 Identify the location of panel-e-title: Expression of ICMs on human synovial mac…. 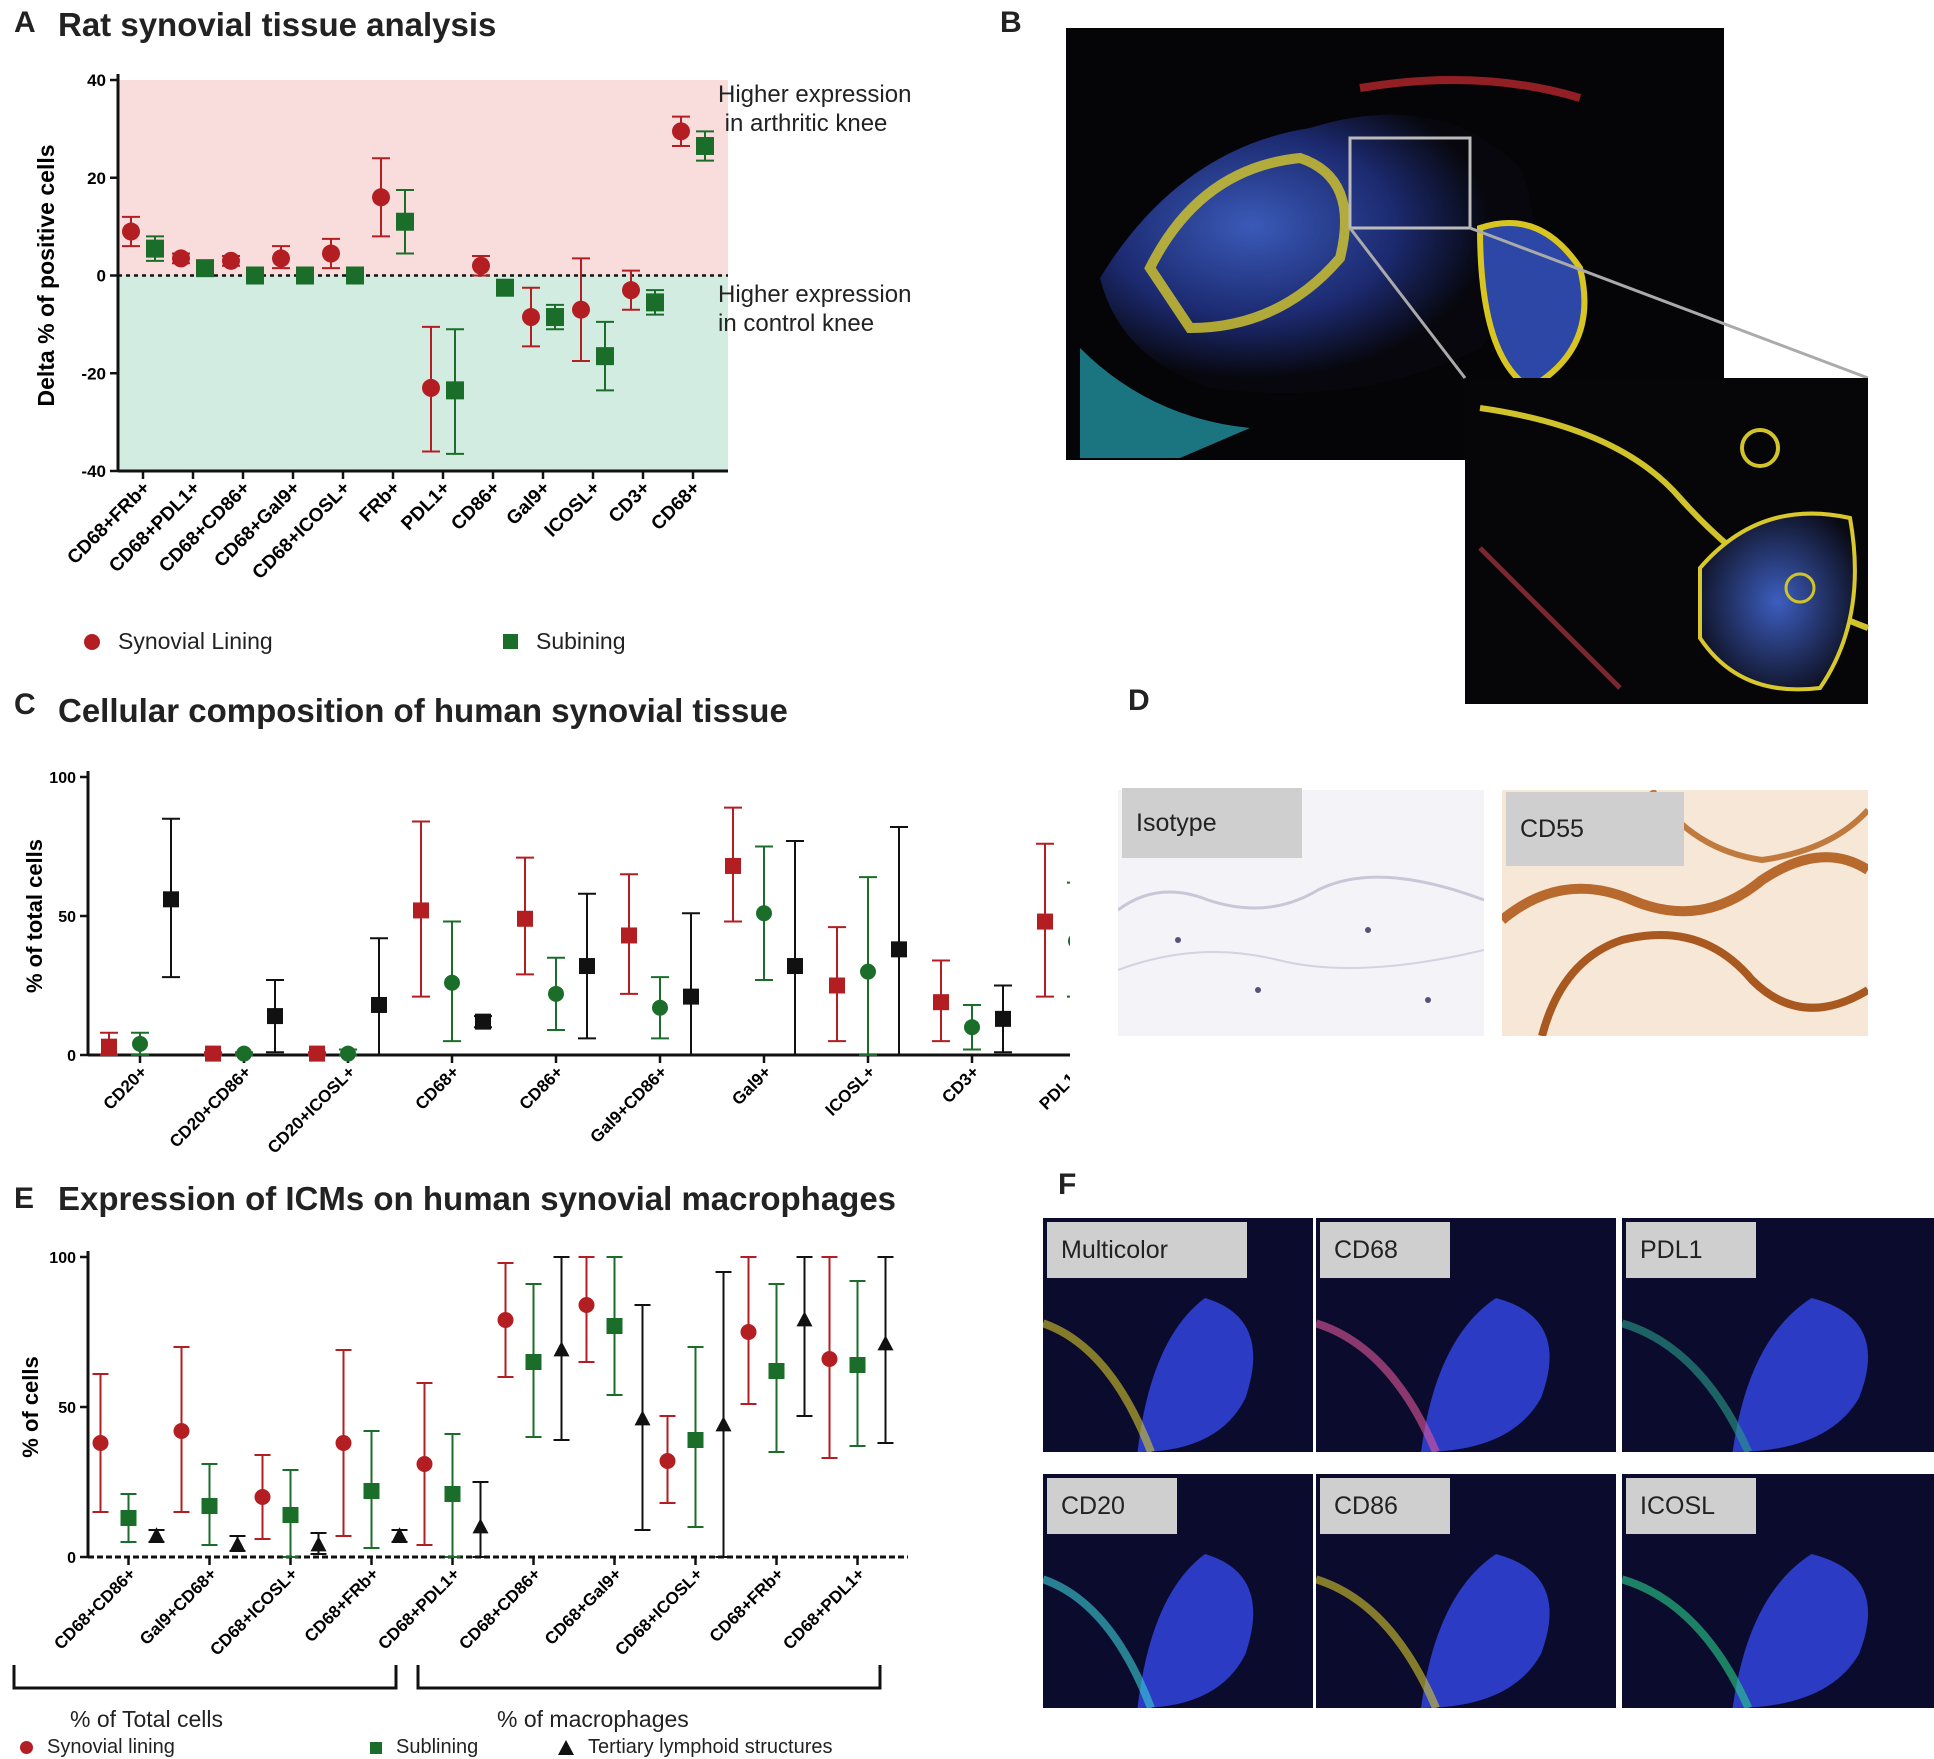
(477, 1198).